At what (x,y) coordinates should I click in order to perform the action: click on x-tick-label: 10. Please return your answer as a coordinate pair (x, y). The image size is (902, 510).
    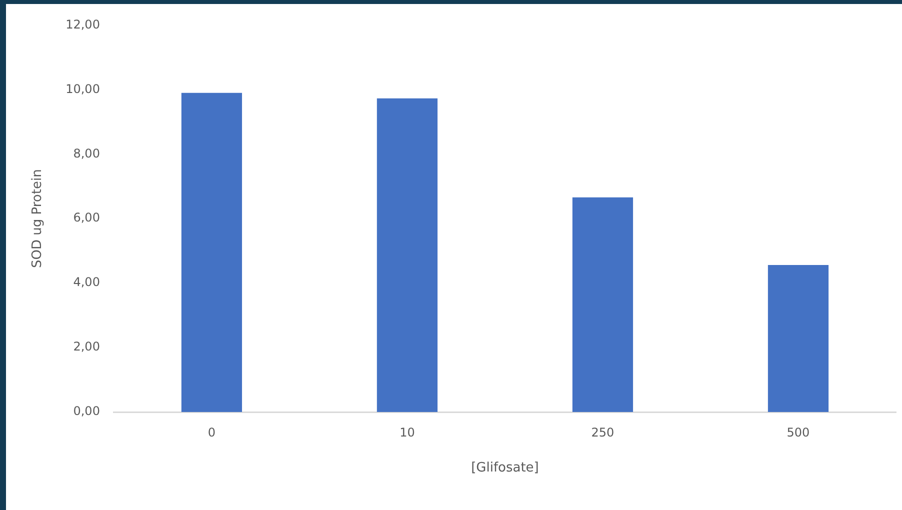
    Looking at the image, I should click on (407, 432).